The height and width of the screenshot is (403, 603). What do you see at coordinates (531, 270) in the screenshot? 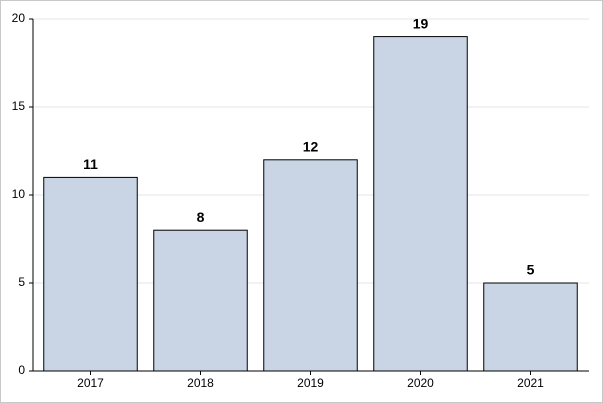
I see `value-label: 5` at bounding box center [531, 270].